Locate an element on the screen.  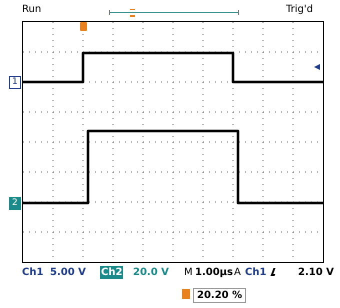
annotation: 2 is located at coordinates (15, 203).